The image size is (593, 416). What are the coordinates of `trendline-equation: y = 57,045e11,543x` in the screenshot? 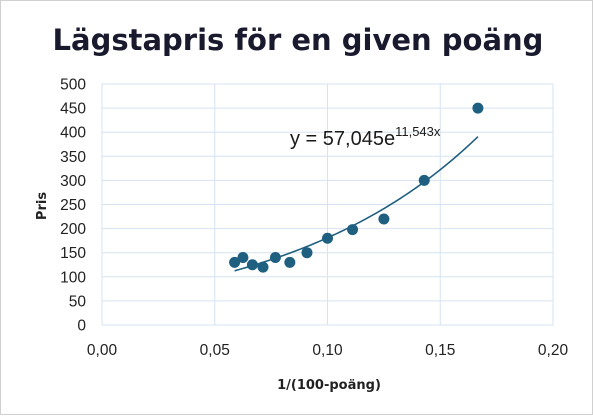 It's located at (365, 137).